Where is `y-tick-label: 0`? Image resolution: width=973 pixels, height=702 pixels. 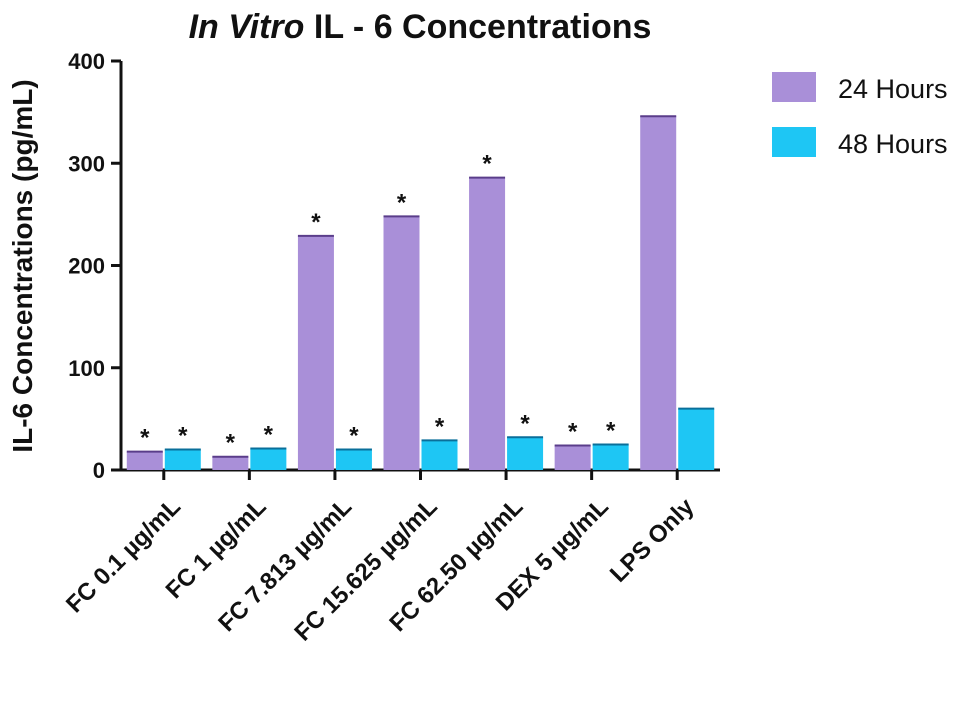 y-tick-label: 0 is located at coordinates (99, 470).